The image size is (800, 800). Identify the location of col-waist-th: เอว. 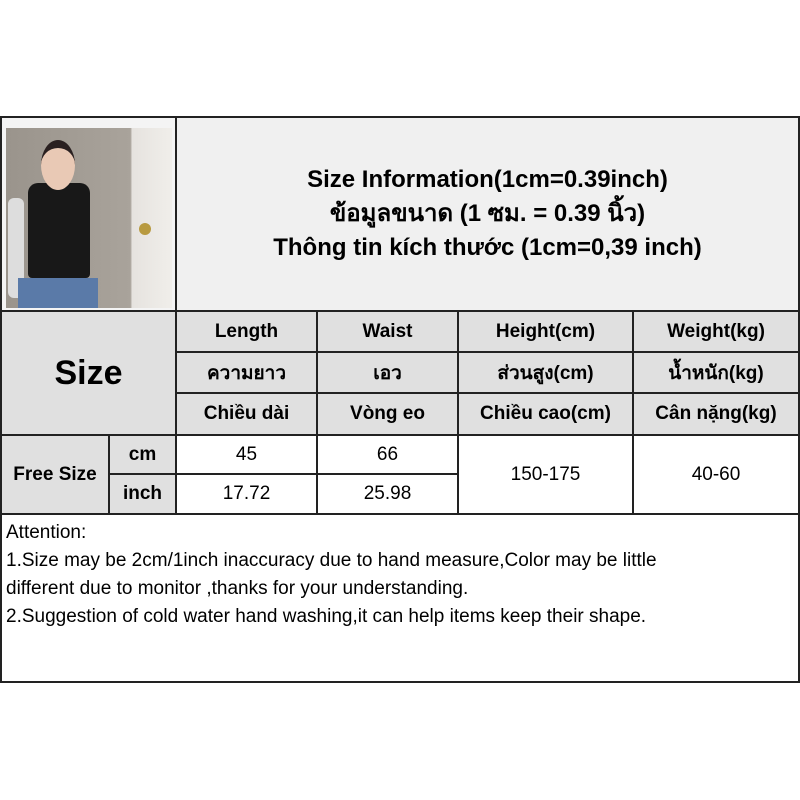
(387, 372).